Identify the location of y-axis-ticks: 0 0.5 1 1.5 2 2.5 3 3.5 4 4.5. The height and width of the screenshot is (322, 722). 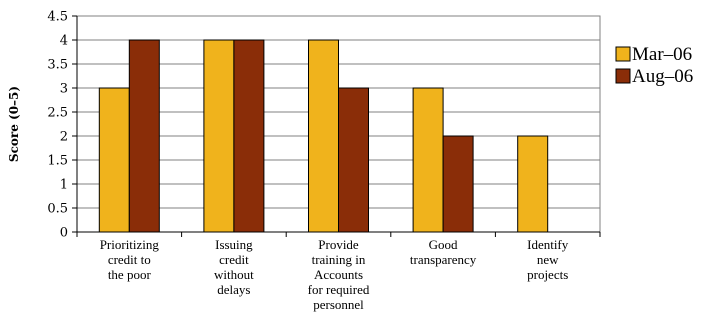
(62, 125).